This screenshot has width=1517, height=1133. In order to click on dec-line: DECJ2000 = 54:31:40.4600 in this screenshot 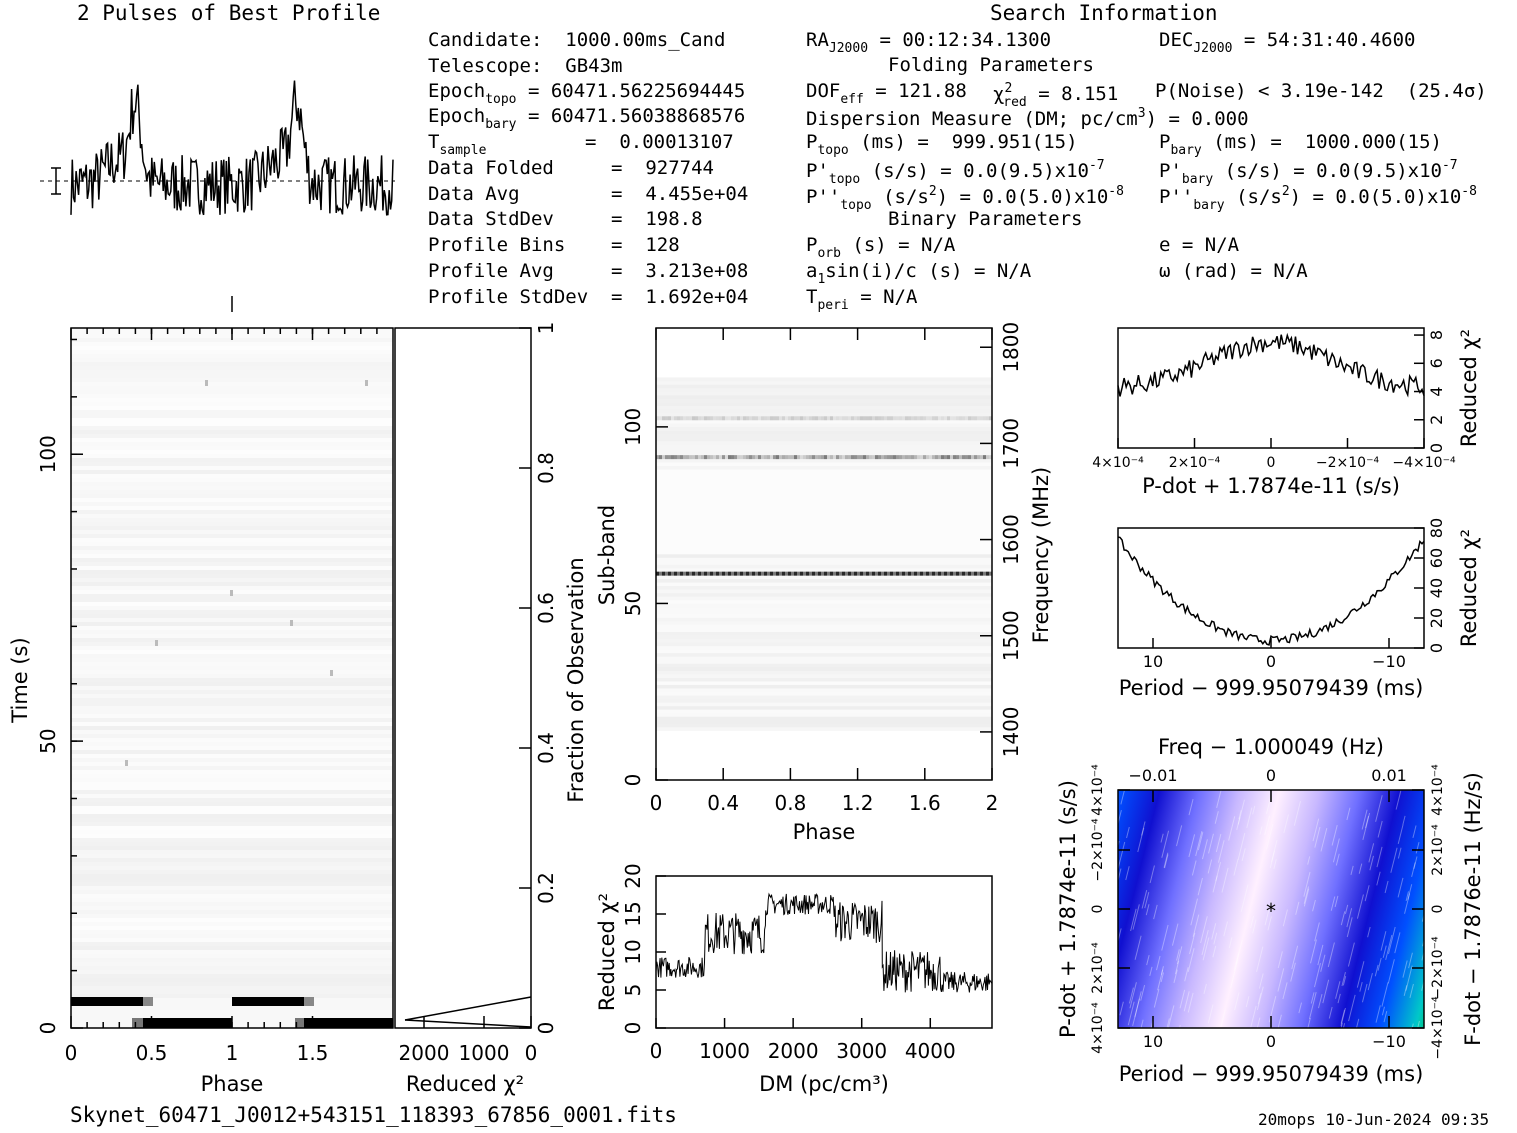, I will do `click(1287, 42)`.